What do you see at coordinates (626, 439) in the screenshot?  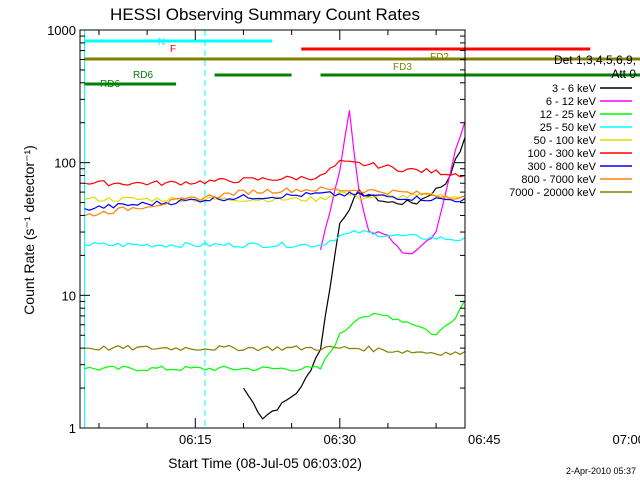 I see `x-tick-label: 07:00` at bounding box center [626, 439].